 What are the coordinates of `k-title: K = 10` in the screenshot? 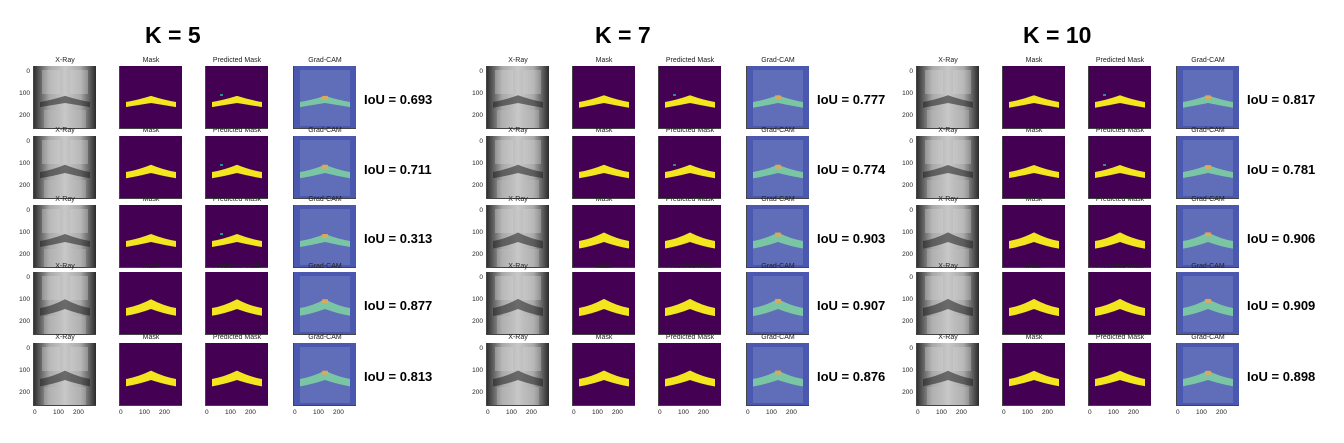 It's located at (1057, 35).